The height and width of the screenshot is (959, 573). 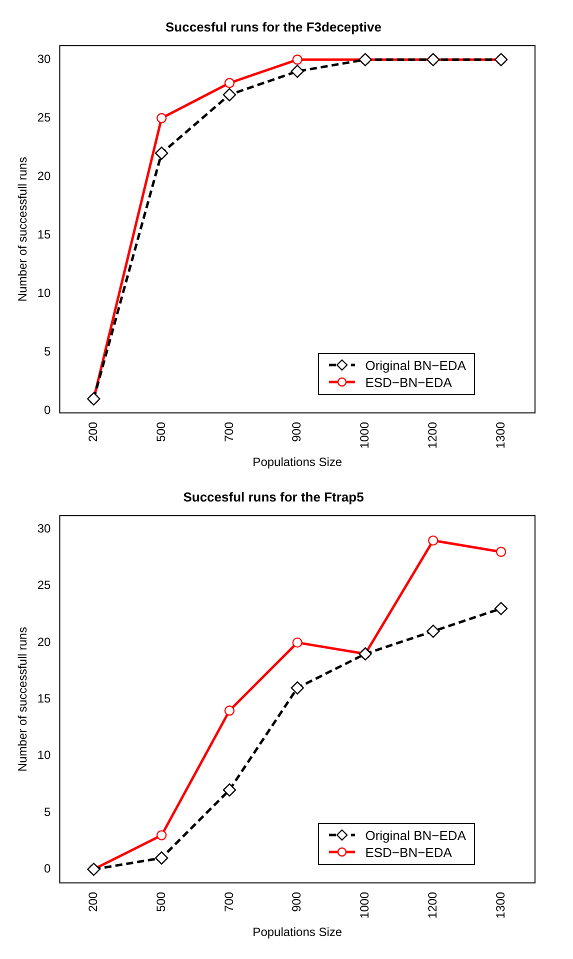 I want to click on chart-title: Succesful runs for the F3deceptive, so click(x=273, y=26).